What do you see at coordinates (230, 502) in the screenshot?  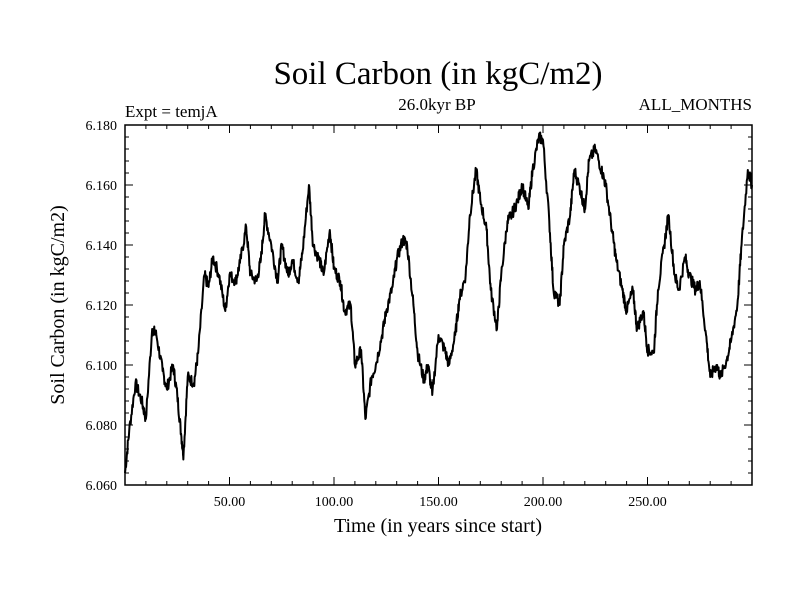 I see `x-tick-label: 50.00` at bounding box center [230, 502].